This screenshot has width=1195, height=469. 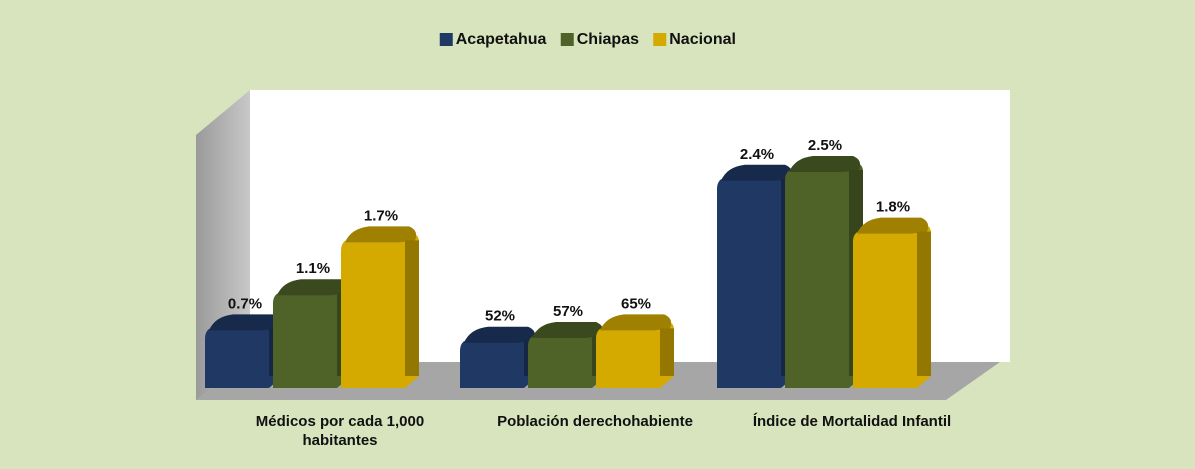 I want to click on x-tick-label: Médicos por cada 1,000 habitantes, so click(x=340, y=431).